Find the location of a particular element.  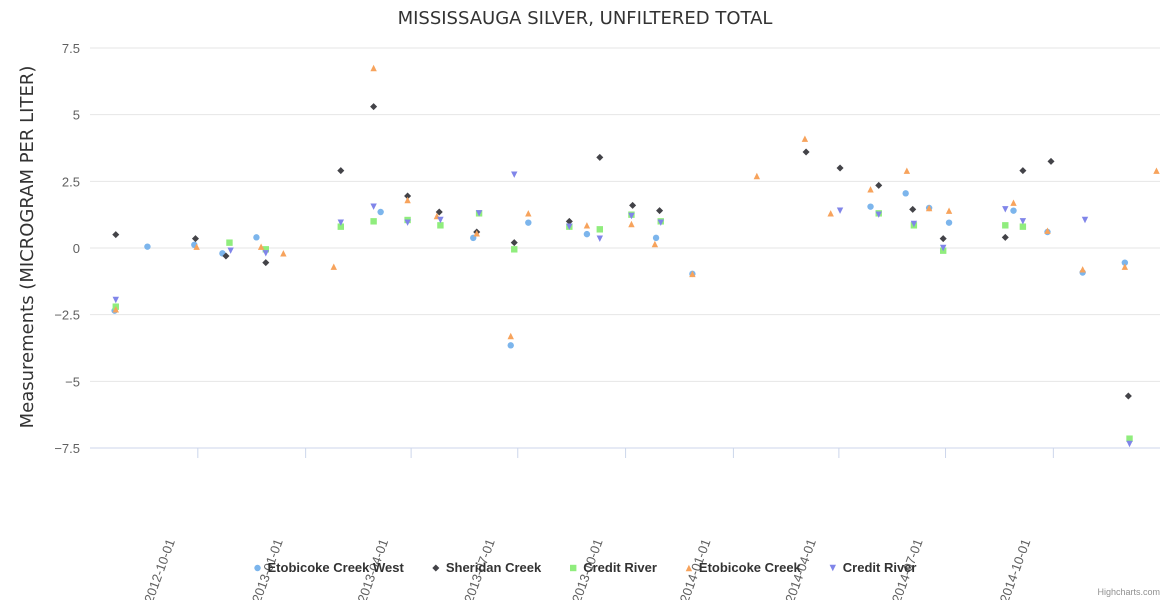

legend-label: Etobicoke Creek West is located at coordinates (336, 567).